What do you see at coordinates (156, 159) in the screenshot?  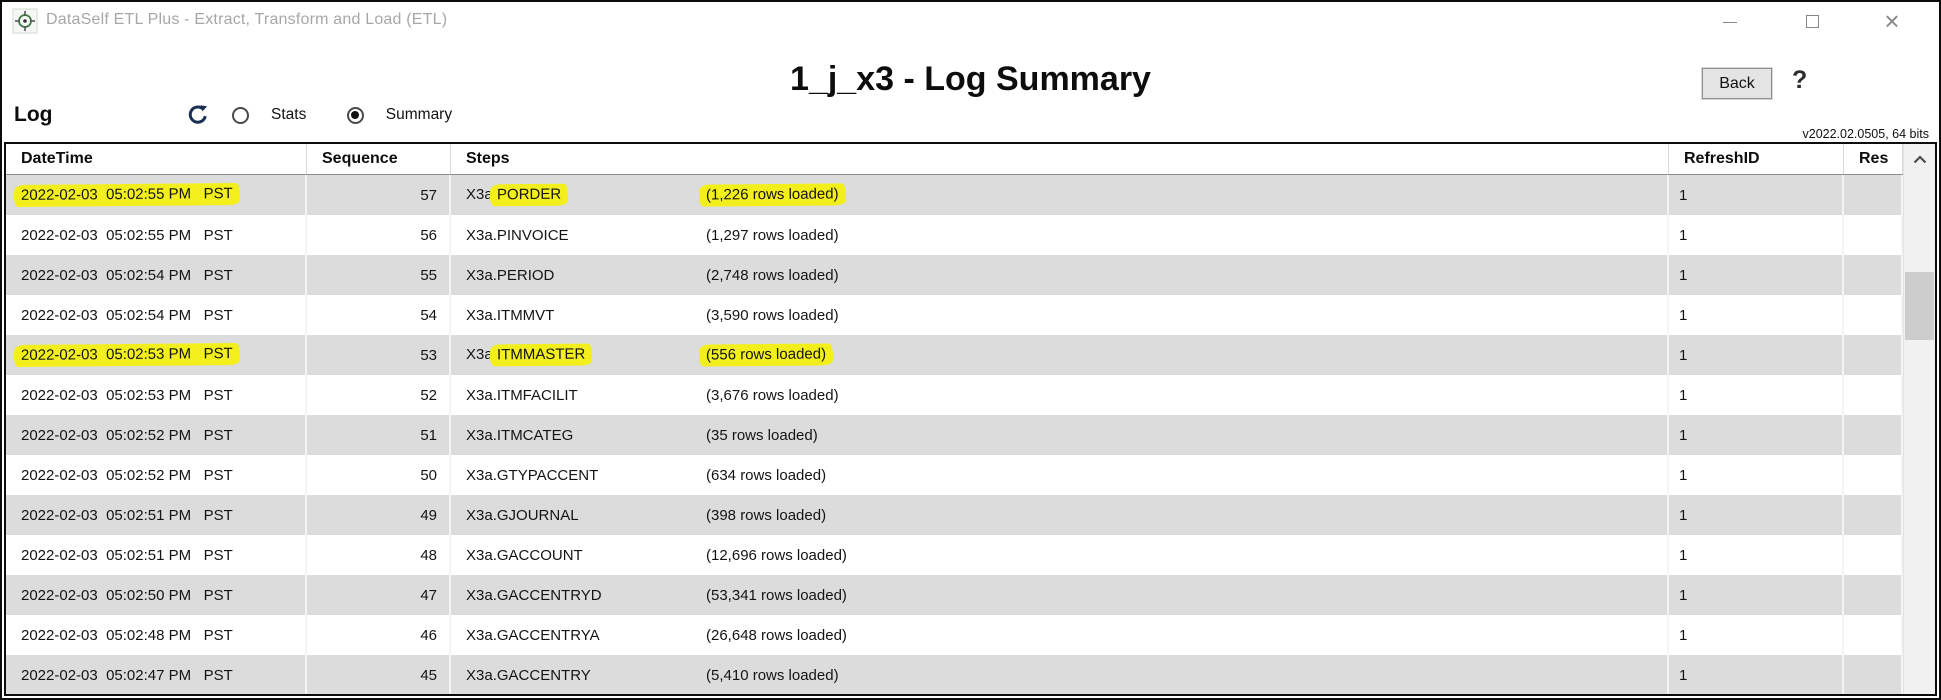 I see `column-header-datetime: DateTime` at bounding box center [156, 159].